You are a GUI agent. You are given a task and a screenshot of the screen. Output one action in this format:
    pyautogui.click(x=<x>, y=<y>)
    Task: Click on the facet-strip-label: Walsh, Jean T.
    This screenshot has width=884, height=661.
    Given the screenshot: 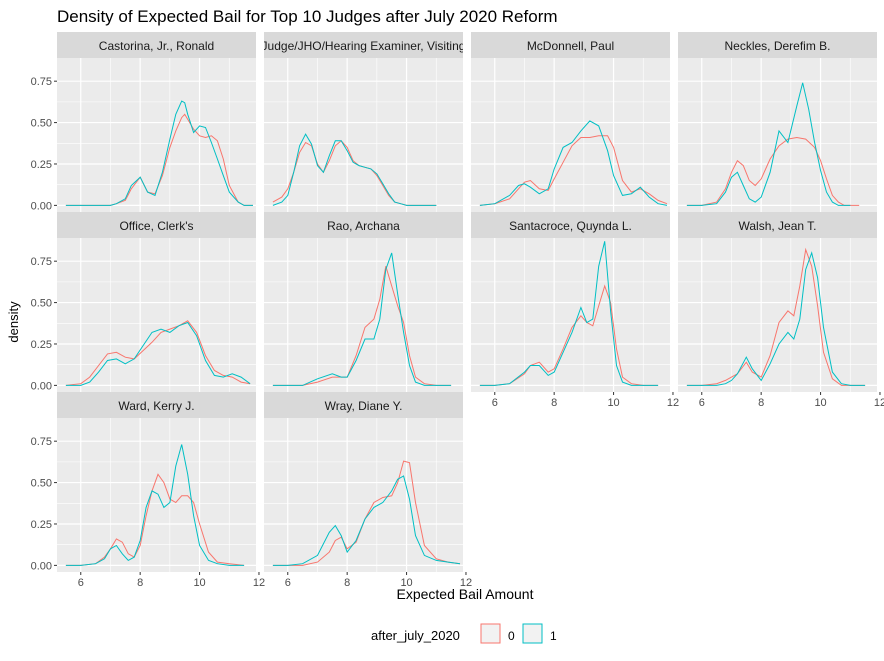 What is the action you would take?
    pyautogui.click(x=777, y=226)
    